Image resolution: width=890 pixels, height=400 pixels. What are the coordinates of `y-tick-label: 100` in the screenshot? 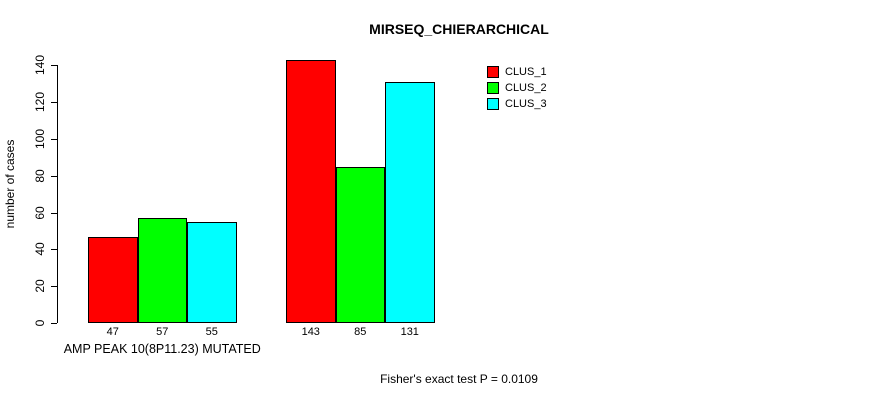 It's located at (40, 139).